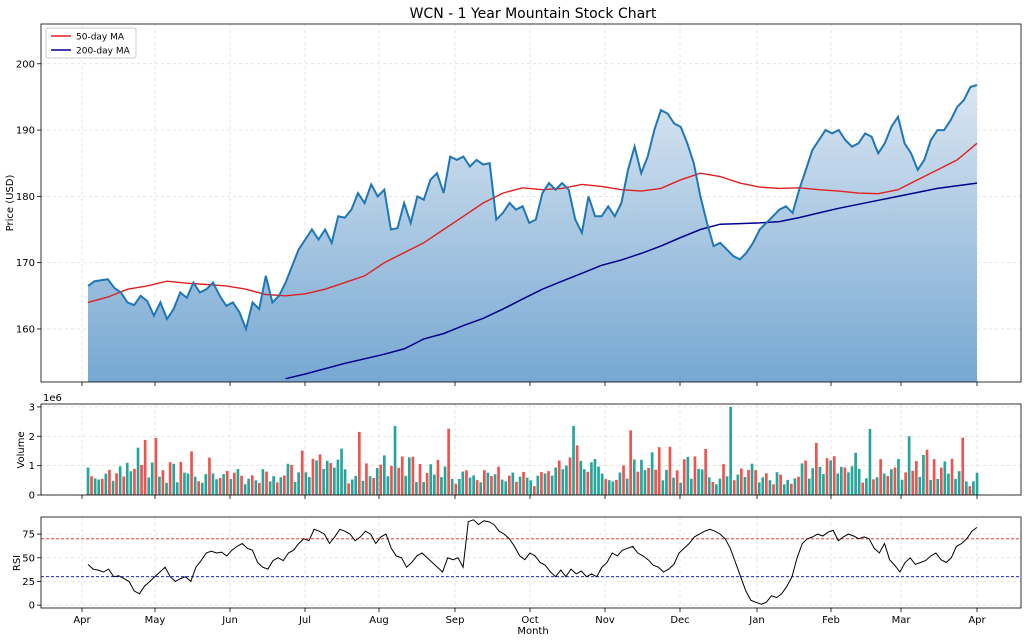 This screenshot has height=642, width=1030. I want to click on legend-label-ma200: 200-day MA, so click(103, 52).